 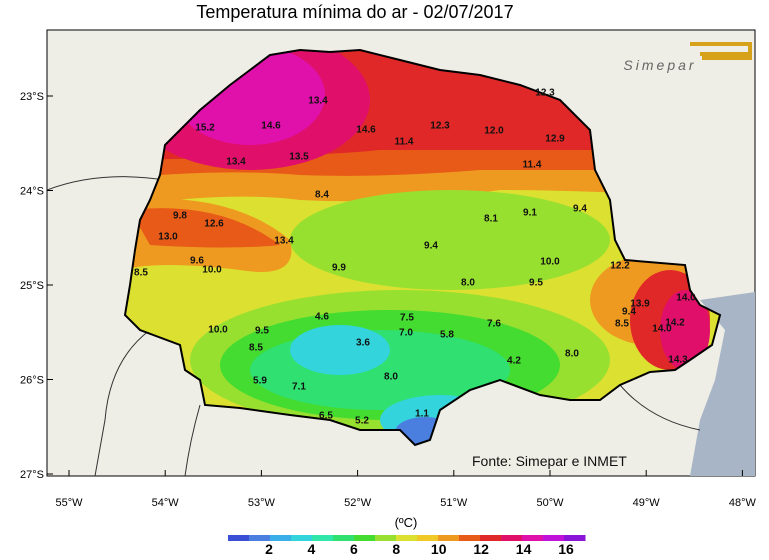 What do you see at coordinates (322, 195) in the screenshot?
I see `station-value: 8.4` at bounding box center [322, 195].